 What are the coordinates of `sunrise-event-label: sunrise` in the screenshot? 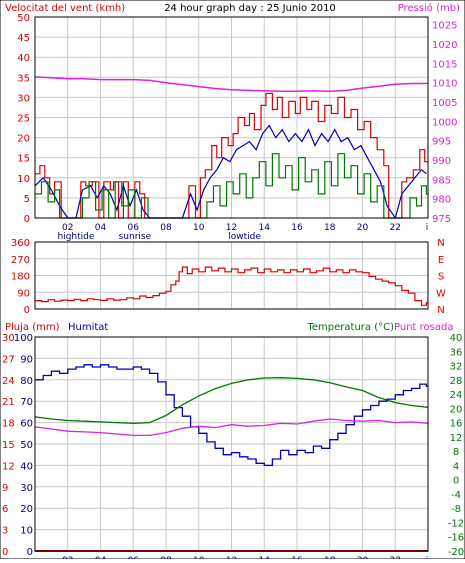 It's located at (135, 237).